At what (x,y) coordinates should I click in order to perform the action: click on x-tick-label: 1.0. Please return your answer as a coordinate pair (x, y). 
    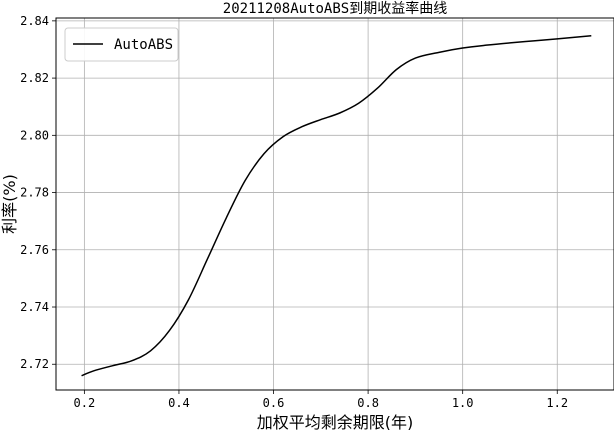
    Looking at the image, I should click on (463, 403).